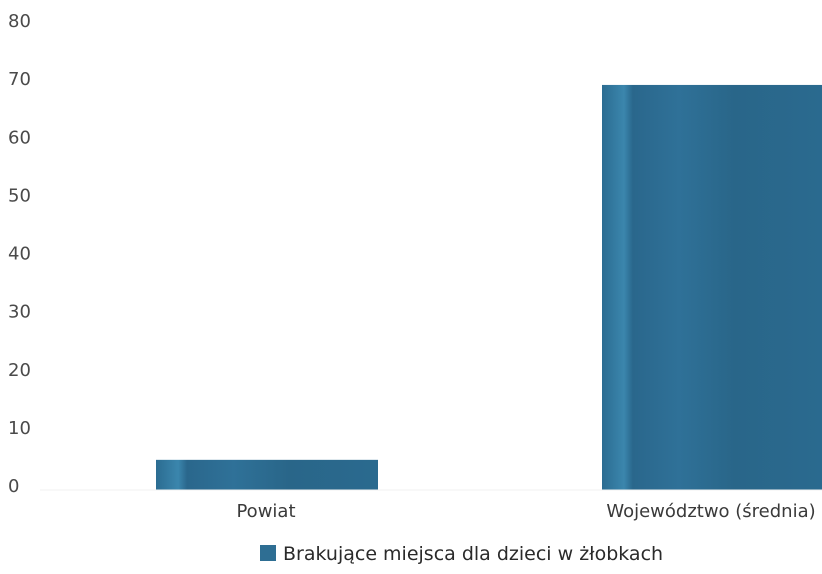 The width and height of the screenshot is (822, 574). Describe the element at coordinates (19, 312) in the screenshot. I see `y-tick-label: 30` at that location.